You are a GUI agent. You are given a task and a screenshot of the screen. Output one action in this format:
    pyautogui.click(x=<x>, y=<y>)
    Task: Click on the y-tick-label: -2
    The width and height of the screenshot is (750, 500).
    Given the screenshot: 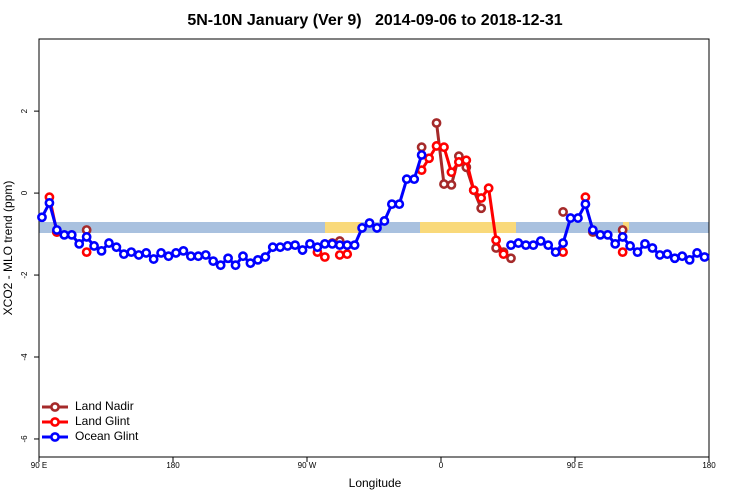 What is the action you would take?
    pyautogui.click(x=24, y=275)
    